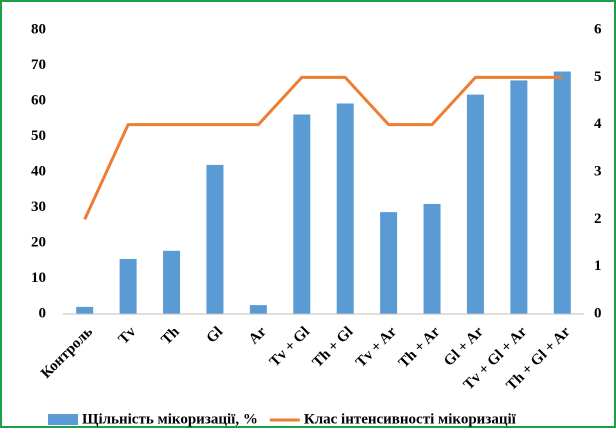  What do you see at coordinates (598, 29) in the screenshot?
I see `y2-tick-label: 6` at bounding box center [598, 29].